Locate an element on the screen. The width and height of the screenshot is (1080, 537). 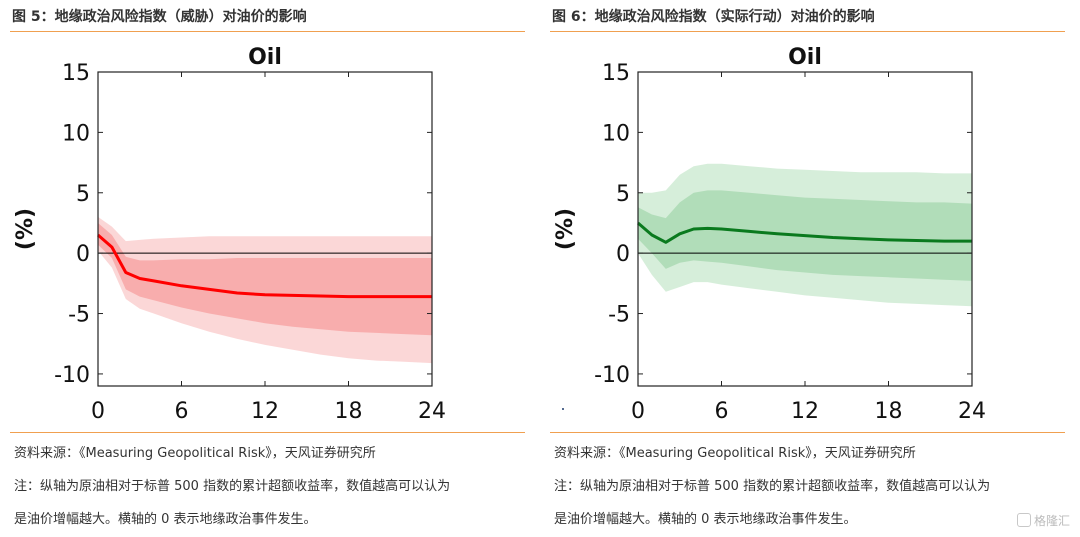
figure-title: 图 5：地缘政治风险指数（威胁）对油价的影响 is located at coordinates (159, 17).